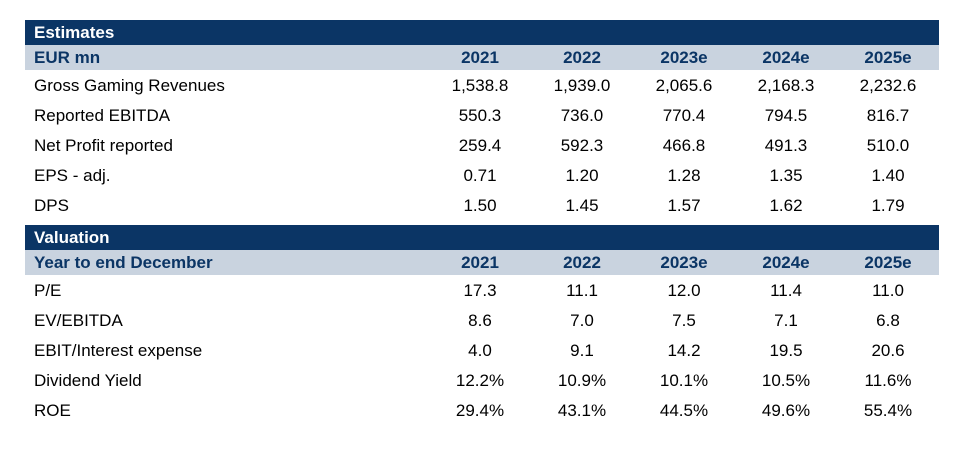  I want to click on cell-value: 550.3, so click(480, 115).